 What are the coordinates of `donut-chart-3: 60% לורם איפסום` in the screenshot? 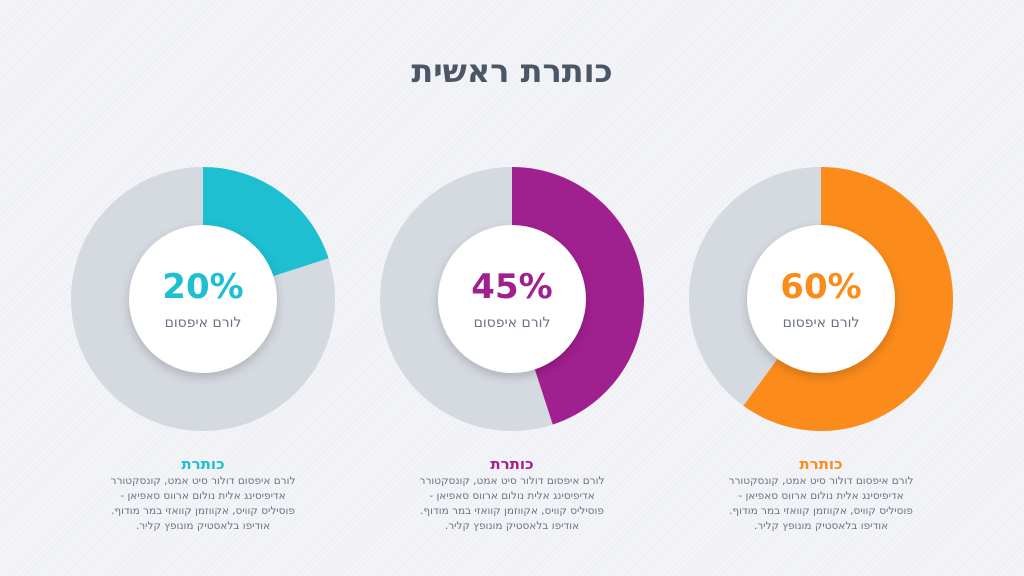 It's located at (821, 299).